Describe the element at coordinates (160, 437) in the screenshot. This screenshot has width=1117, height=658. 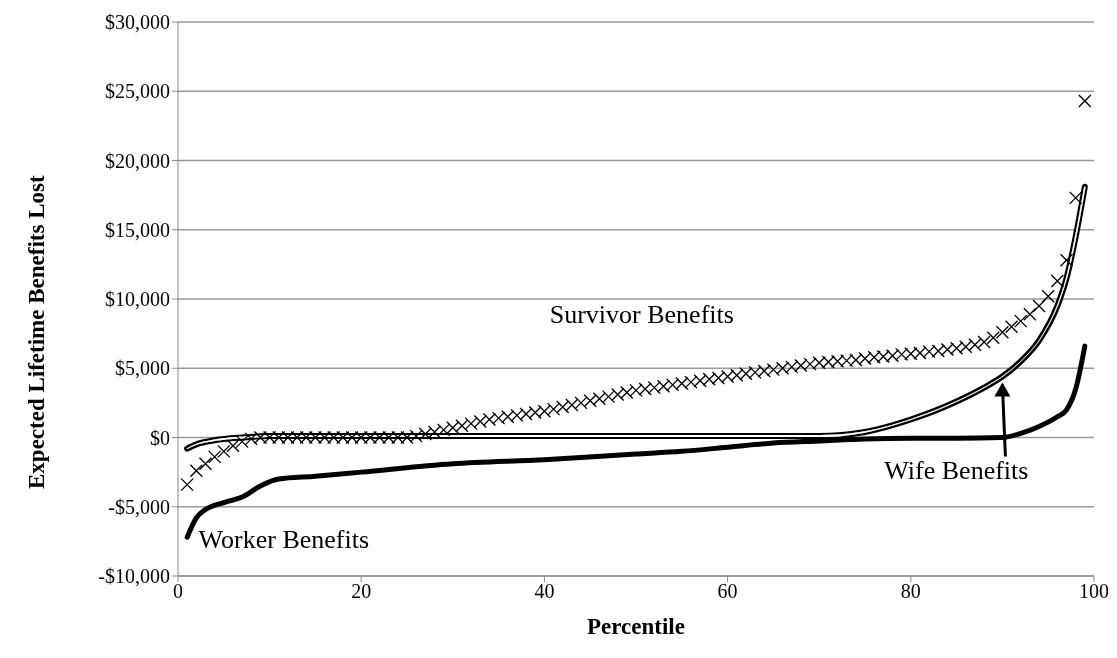
I see `y-tick-label: $0` at that location.